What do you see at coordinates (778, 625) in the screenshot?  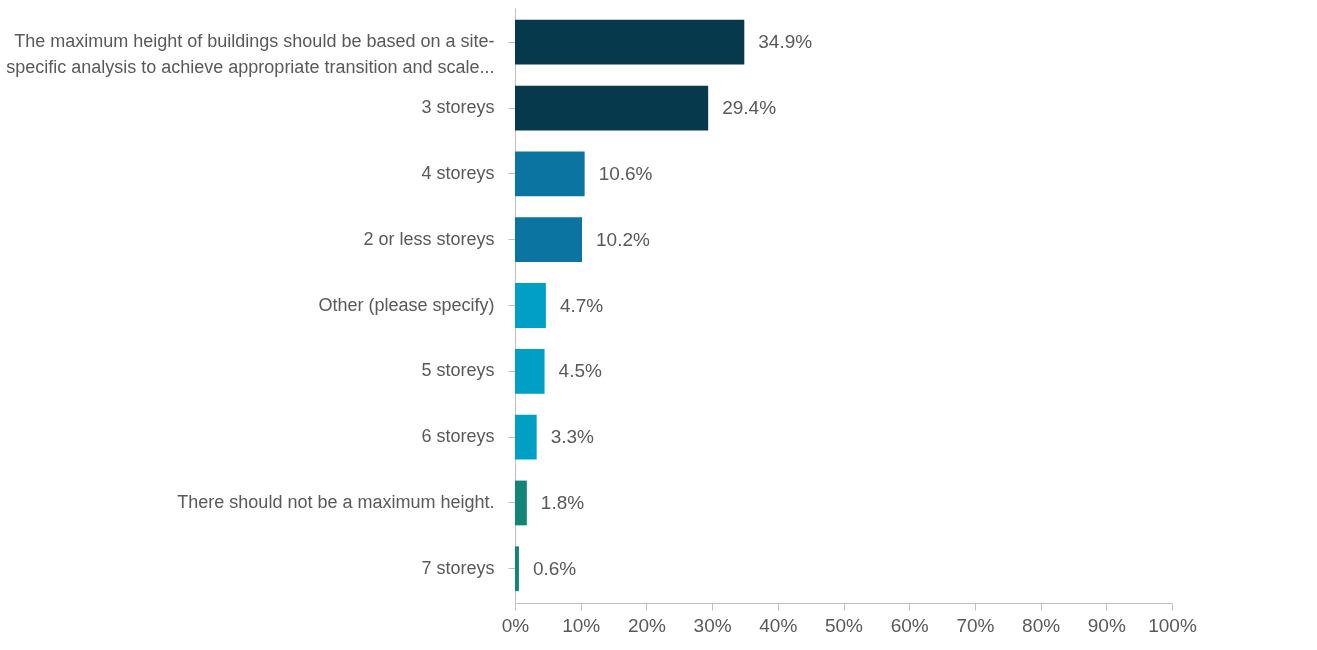 I see `x-tick-label: 40%` at bounding box center [778, 625].